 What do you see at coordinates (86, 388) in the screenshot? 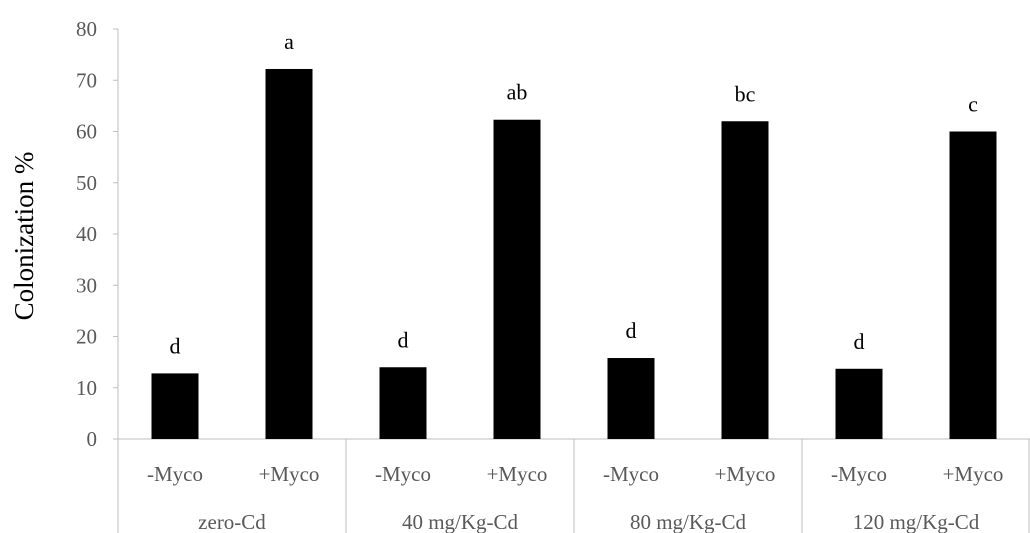
I see `y-tick-label: 10` at bounding box center [86, 388].